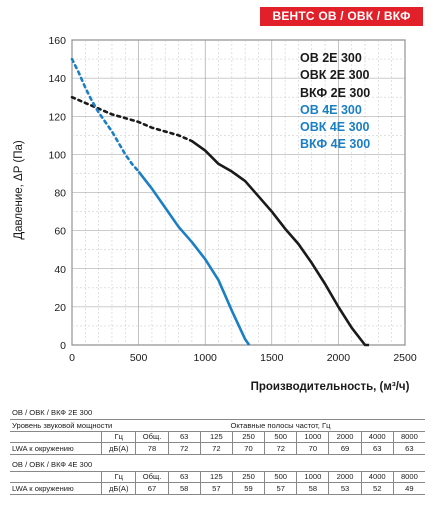 Image resolution: width=435 pixels, height=518 pixels. Describe the element at coordinates (60, 270) in the screenshot. I see `y-tick-label: 40` at that location.